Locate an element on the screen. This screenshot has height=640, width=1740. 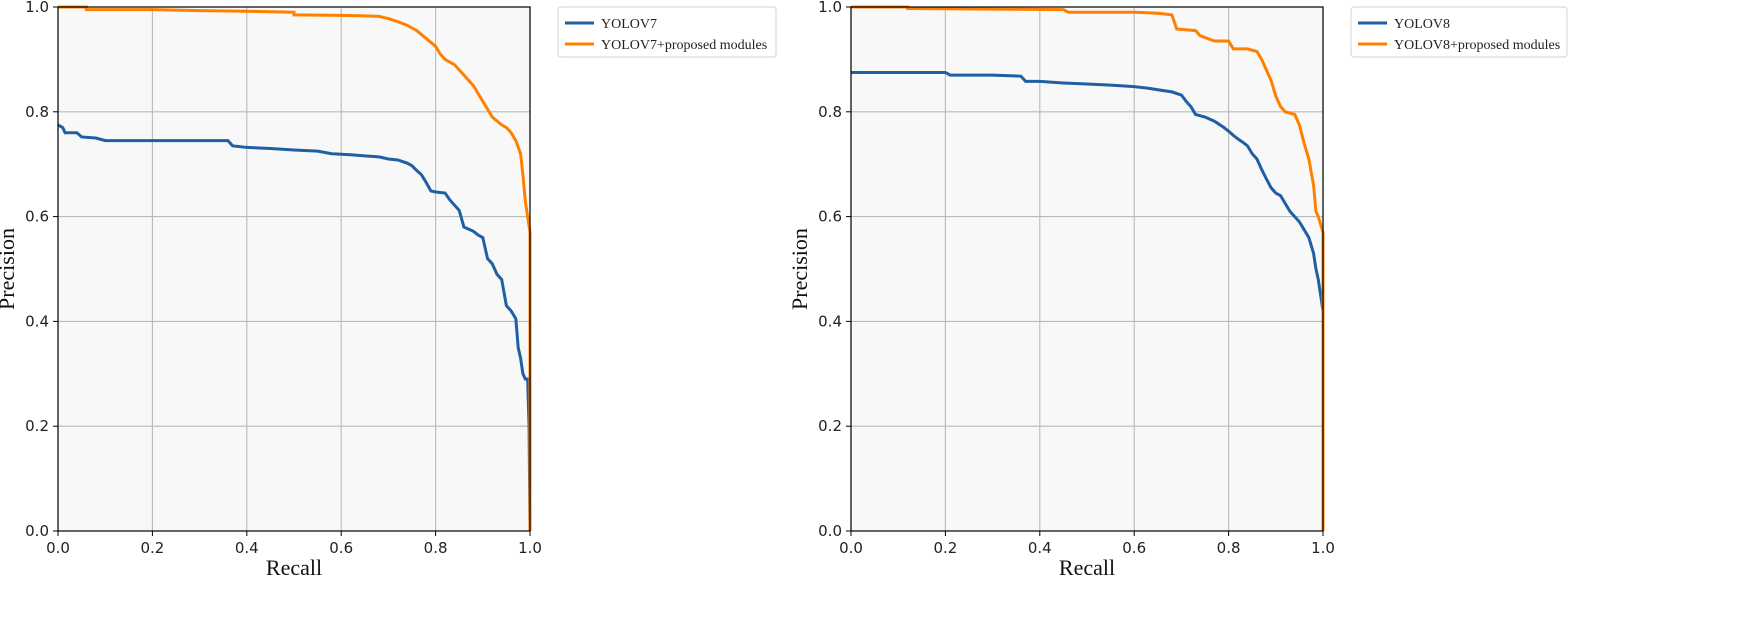
legend-label-series-2: YOLOV8+proposed modules is located at coordinates (1477, 45).